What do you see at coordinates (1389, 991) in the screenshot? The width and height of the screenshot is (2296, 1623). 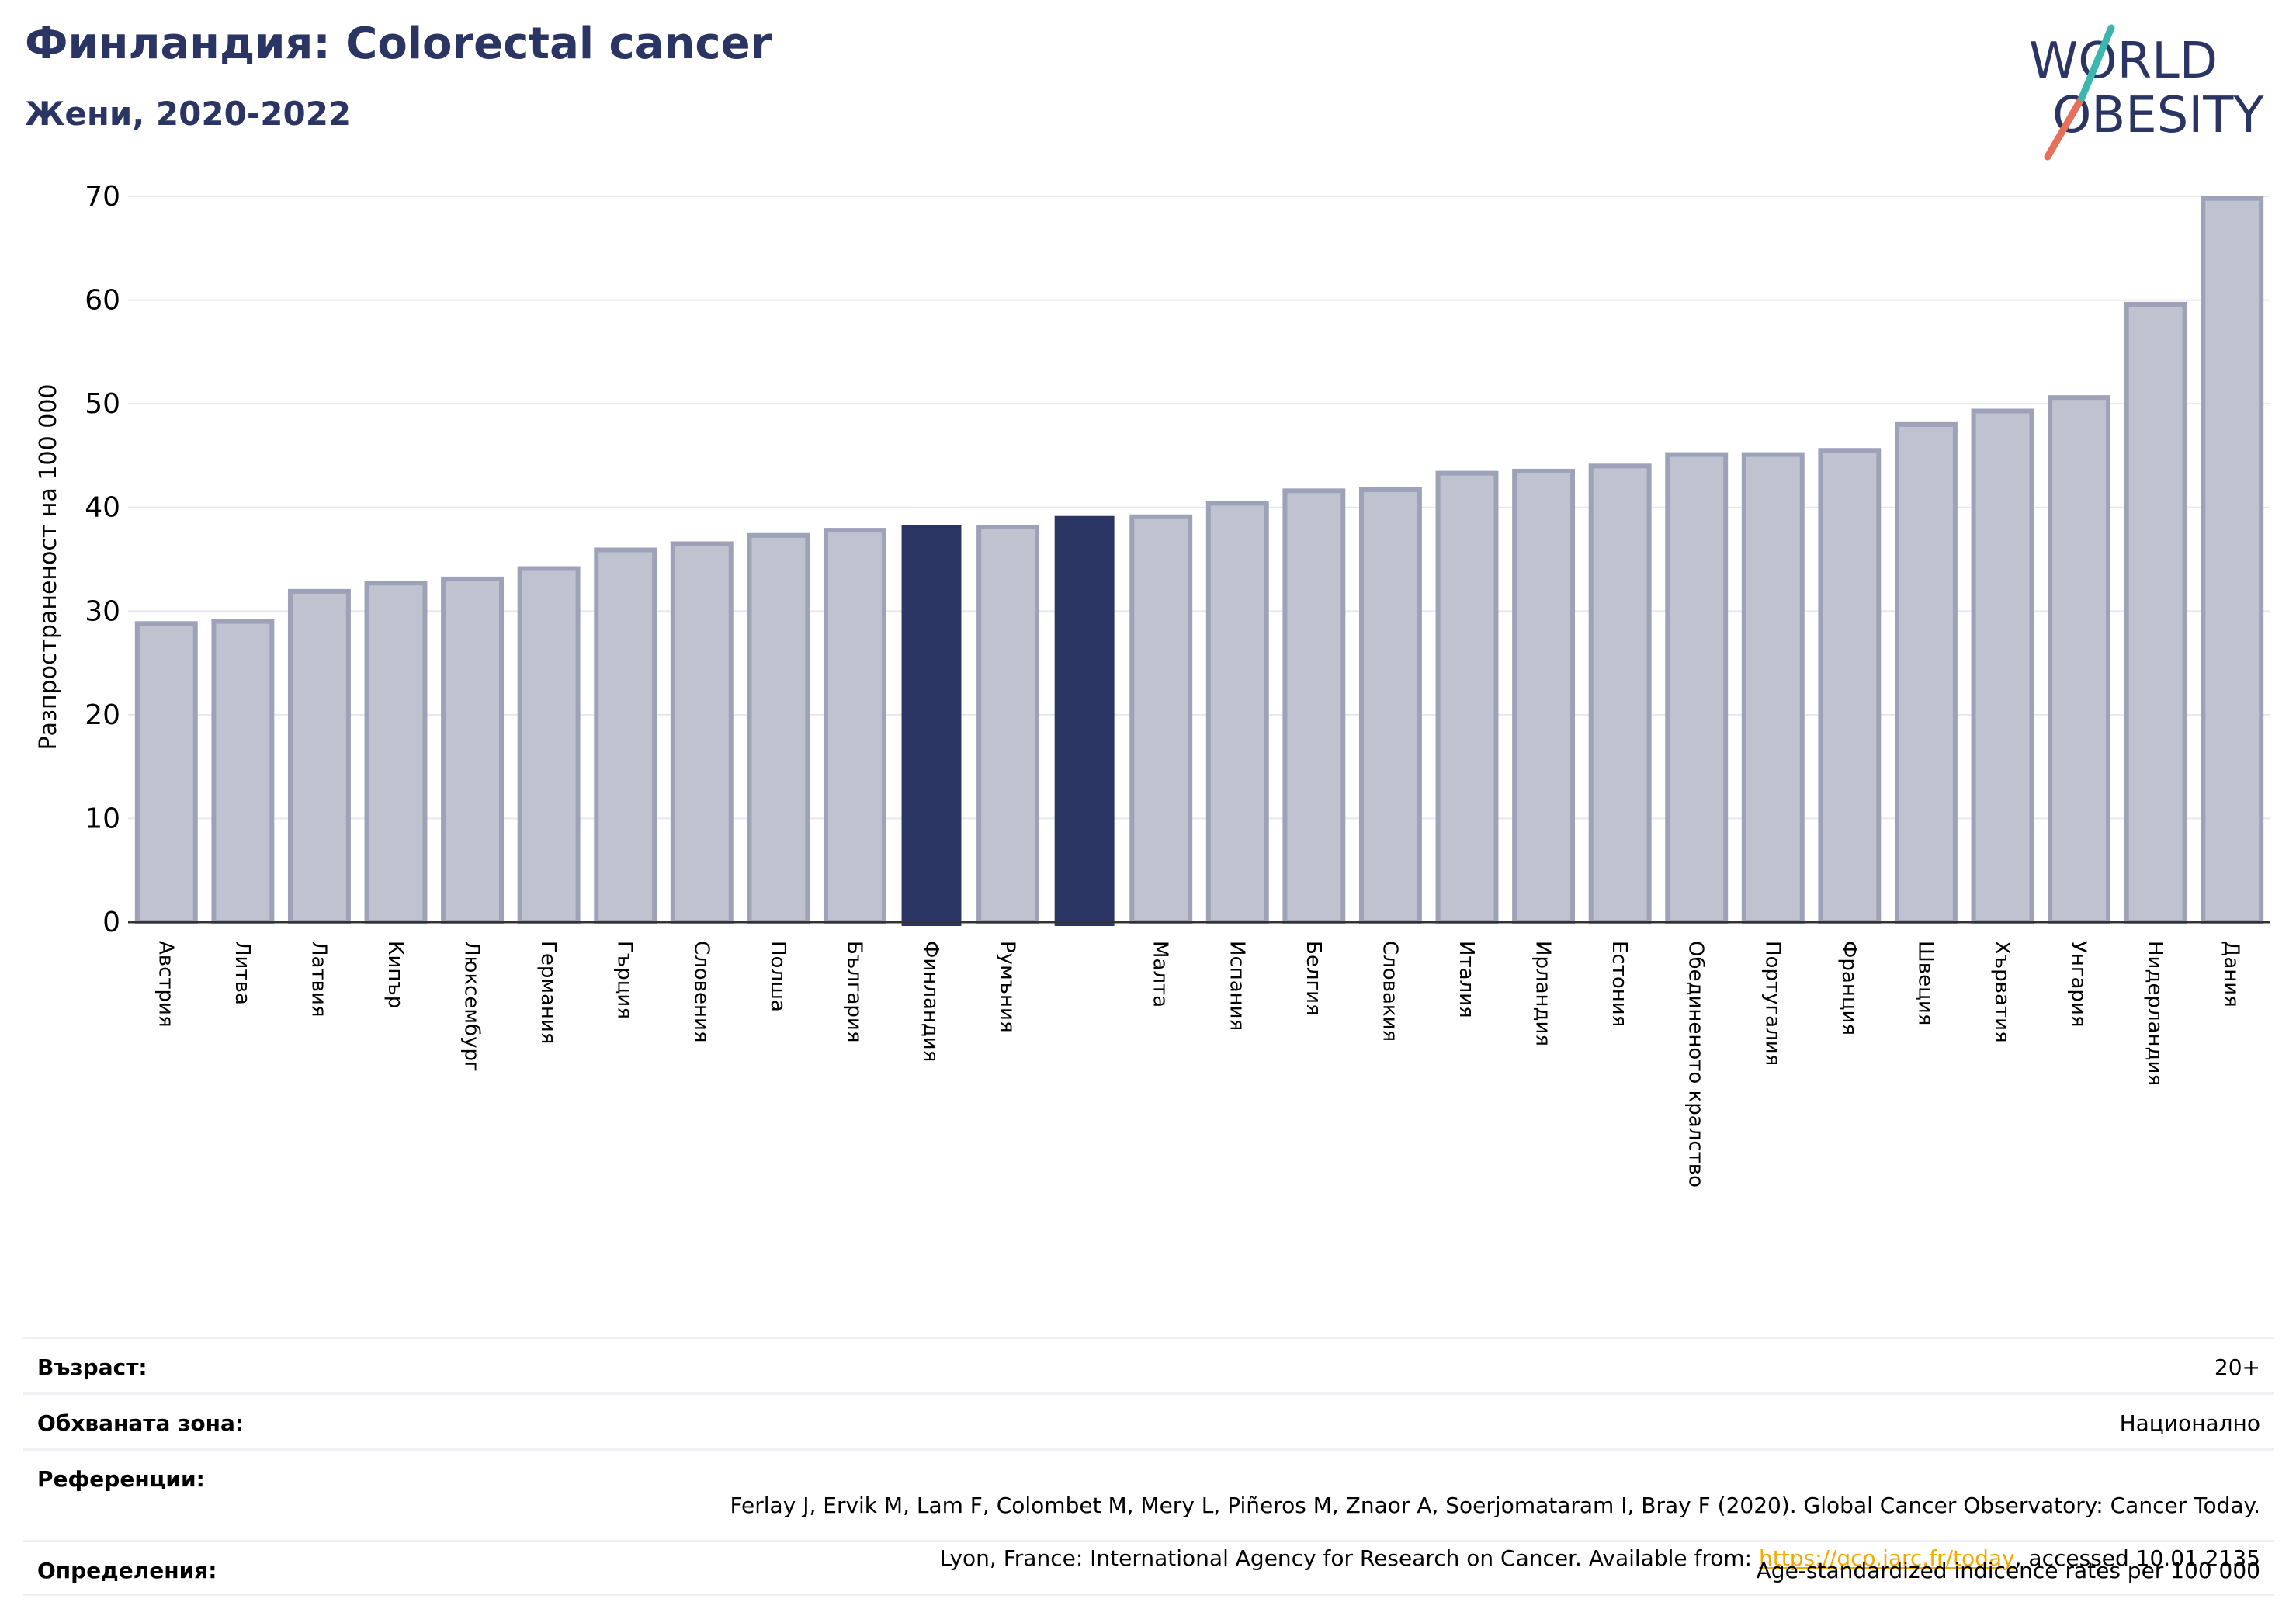 I see `x-tick-label: Словакия` at bounding box center [1389, 991].